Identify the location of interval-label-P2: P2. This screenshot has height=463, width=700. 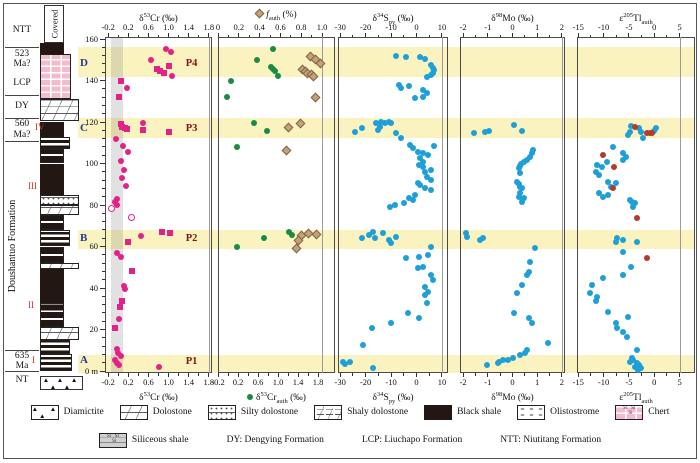
(191, 238).